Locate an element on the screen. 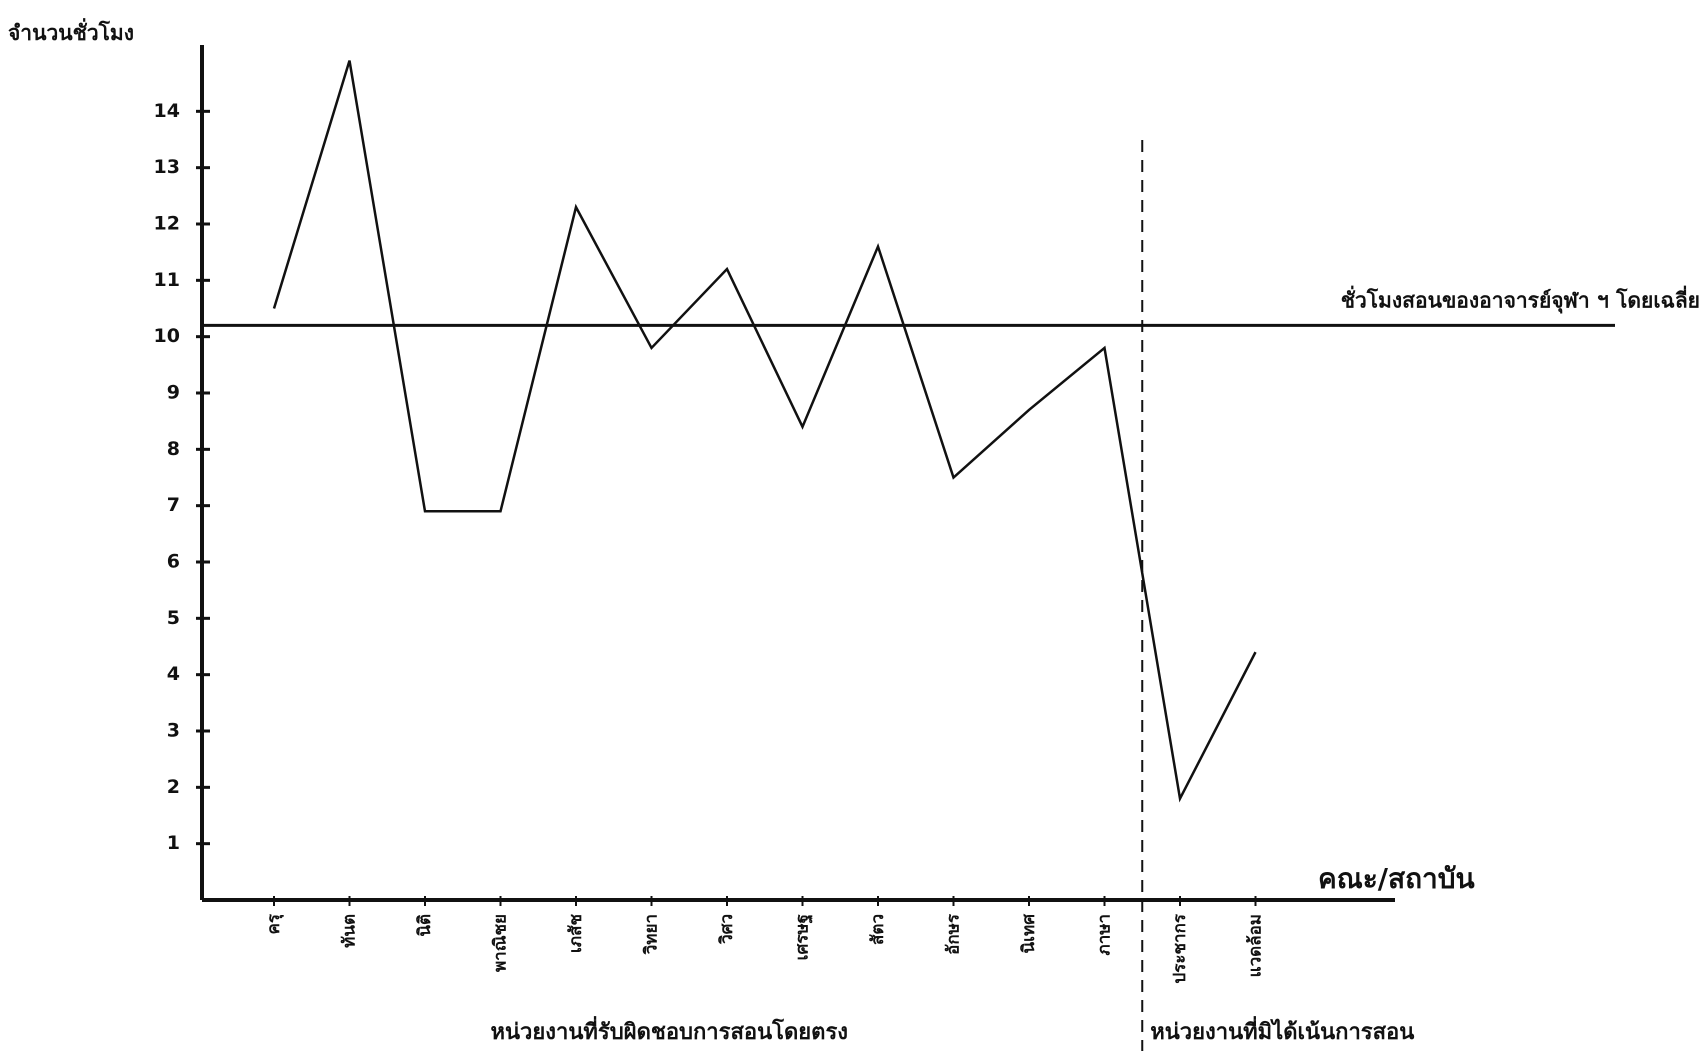  x-tick-label: ภาษา is located at coordinates (1105, 935).